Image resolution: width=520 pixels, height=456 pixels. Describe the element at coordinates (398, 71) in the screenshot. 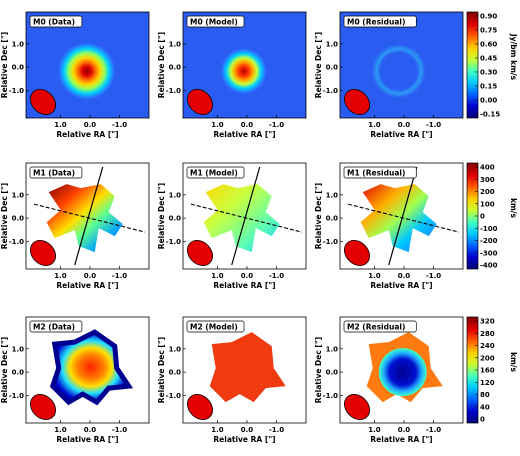

I see `residual-ring` at that location.